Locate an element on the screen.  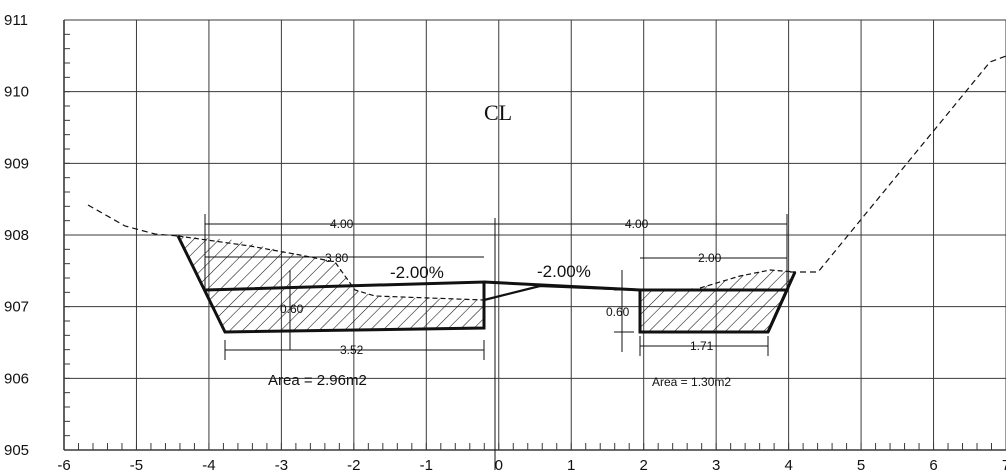
right-area-label: Area = 1.30m2 is located at coordinates (691, 382).